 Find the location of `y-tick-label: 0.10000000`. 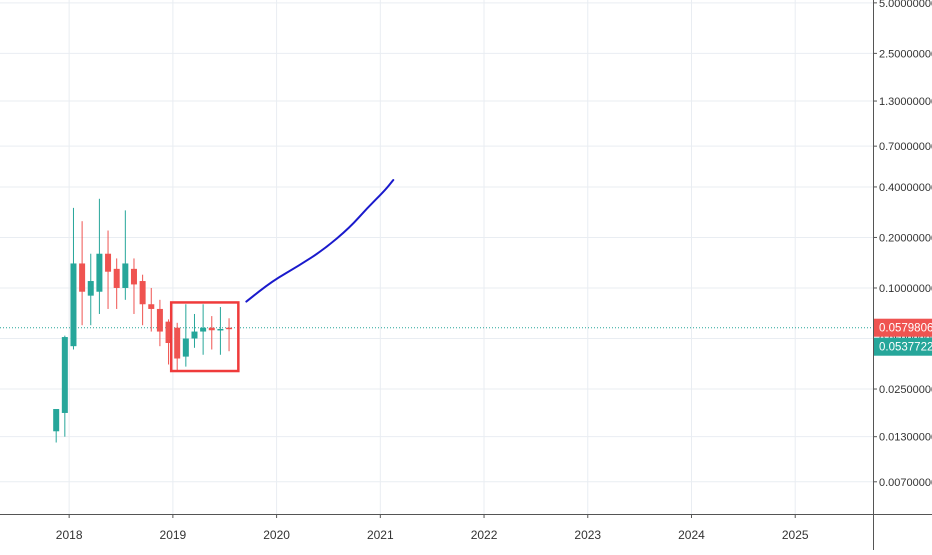

y-tick-label: 0.10000000 is located at coordinates (905, 289).